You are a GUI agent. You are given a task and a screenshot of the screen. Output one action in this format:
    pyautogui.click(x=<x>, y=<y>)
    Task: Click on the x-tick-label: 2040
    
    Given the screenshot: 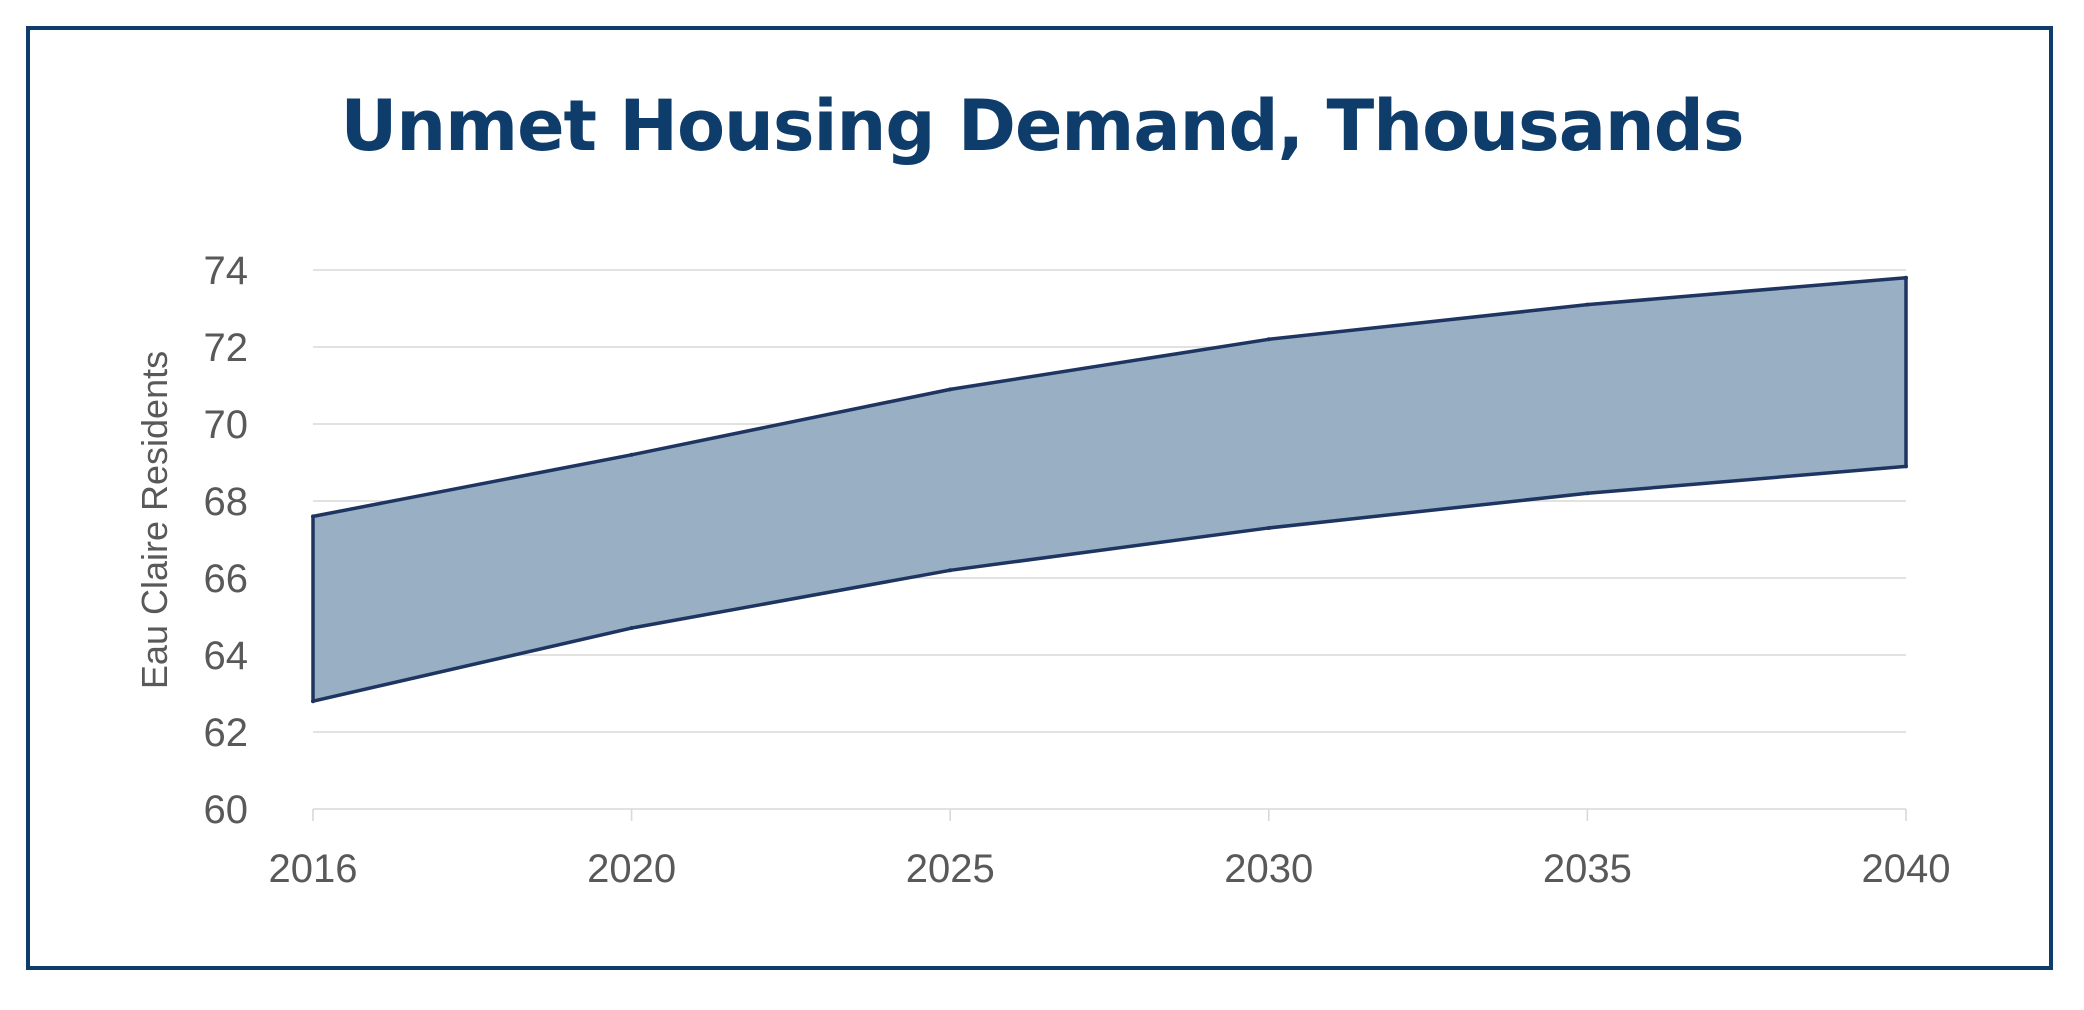 What is the action you would take?
    pyautogui.click(x=1906, y=869)
    